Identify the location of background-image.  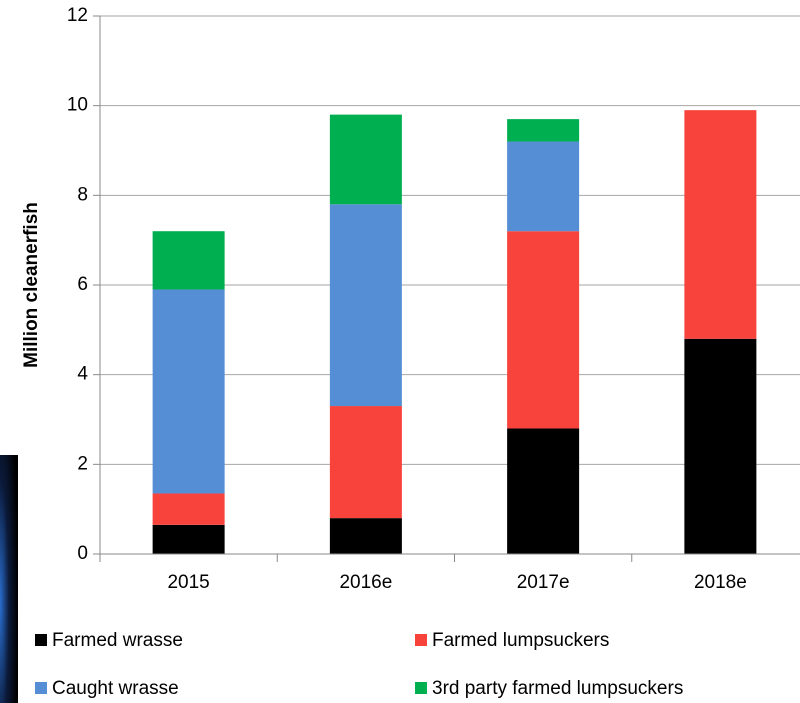
(9, 579).